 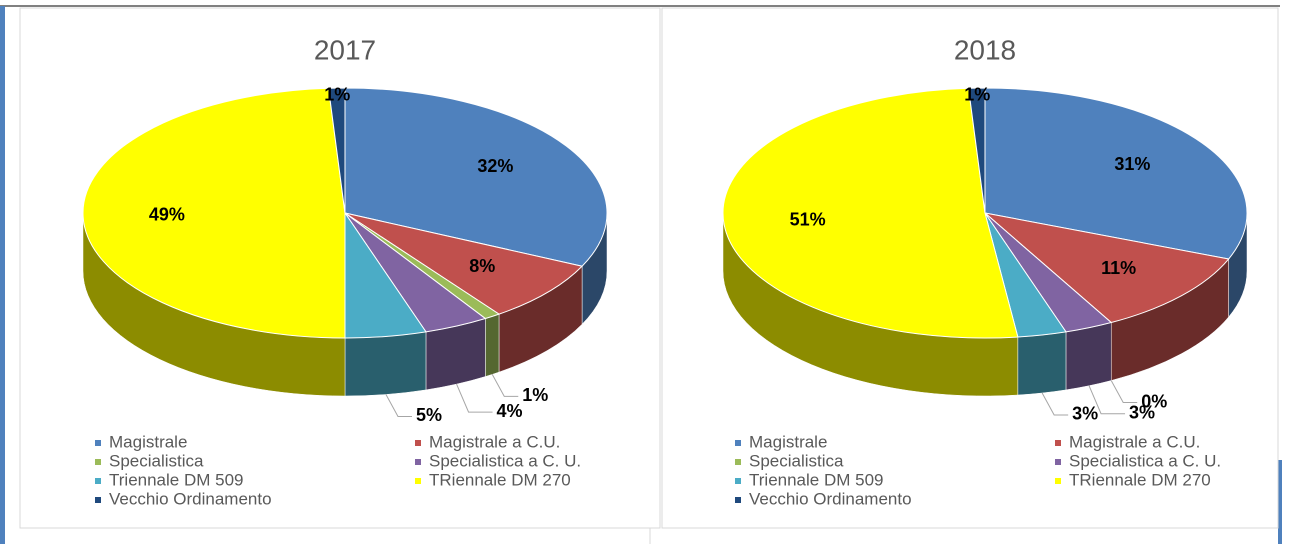 What do you see at coordinates (495, 166) in the screenshot?
I see `data-label: 32%` at bounding box center [495, 166].